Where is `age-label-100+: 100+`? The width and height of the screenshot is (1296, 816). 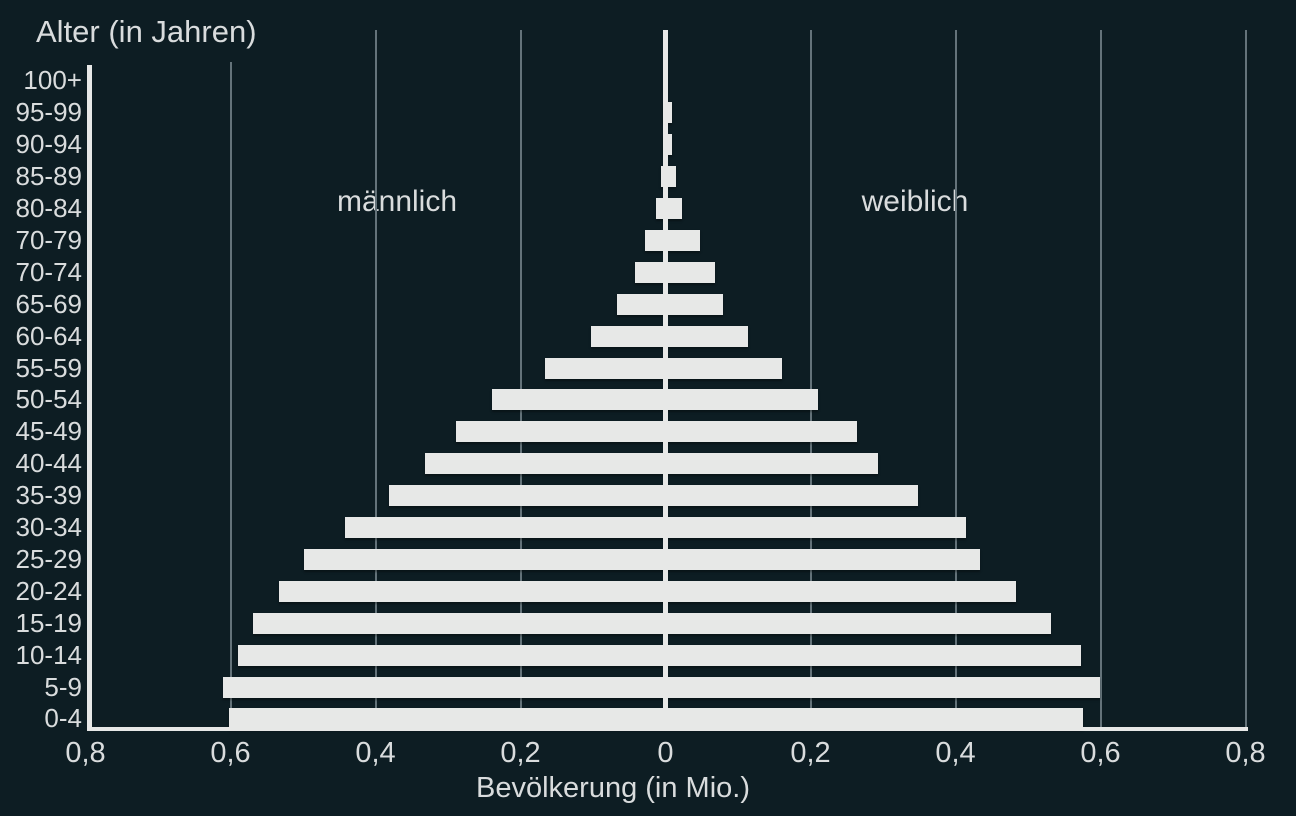 age-label-100+: 100+ is located at coordinates (52, 80).